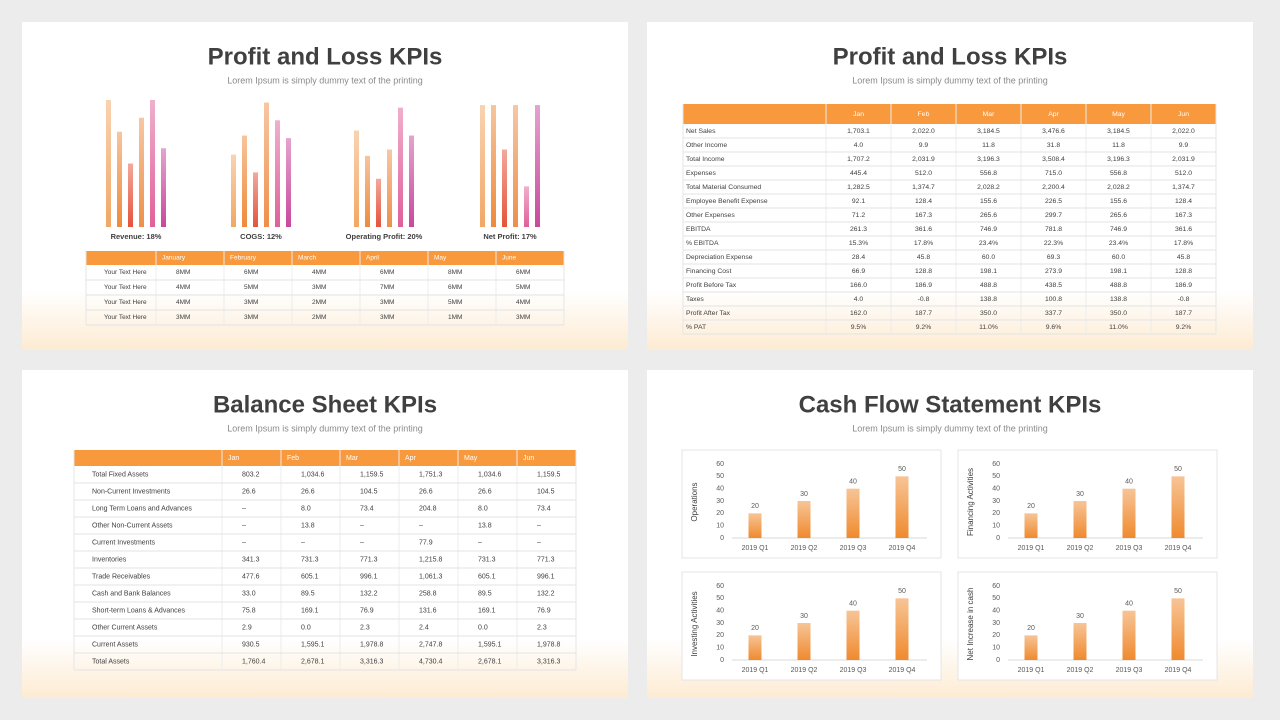 The image size is (1280, 720). I want to click on x-tick-label: 2019 Q4, so click(902, 670).